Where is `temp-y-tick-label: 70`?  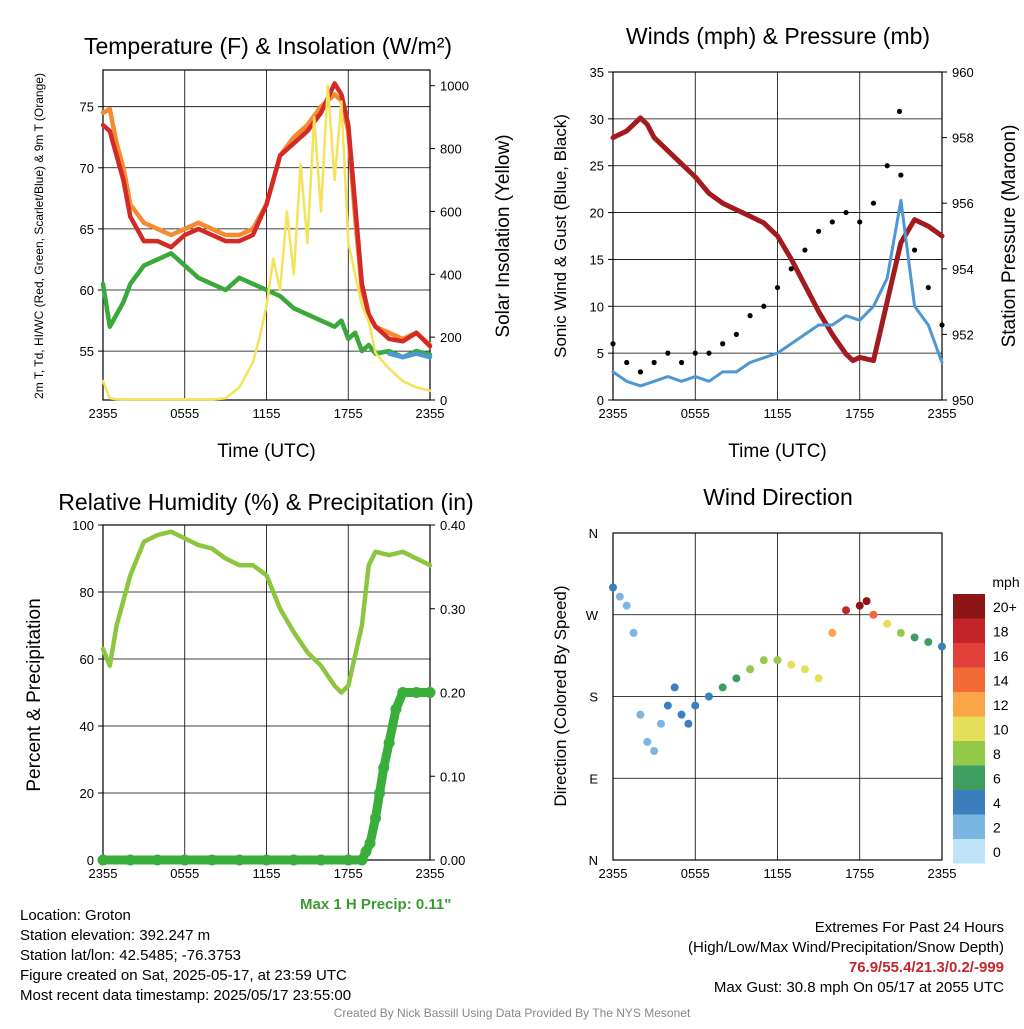 temp-y-tick-label: 70 is located at coordinates (87, 168).